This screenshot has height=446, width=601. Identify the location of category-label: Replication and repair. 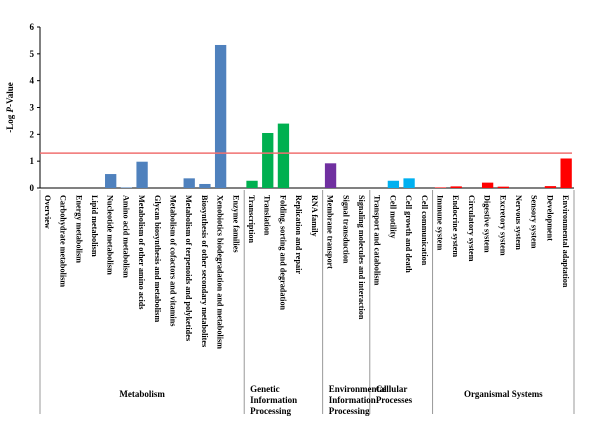
(298, 234).